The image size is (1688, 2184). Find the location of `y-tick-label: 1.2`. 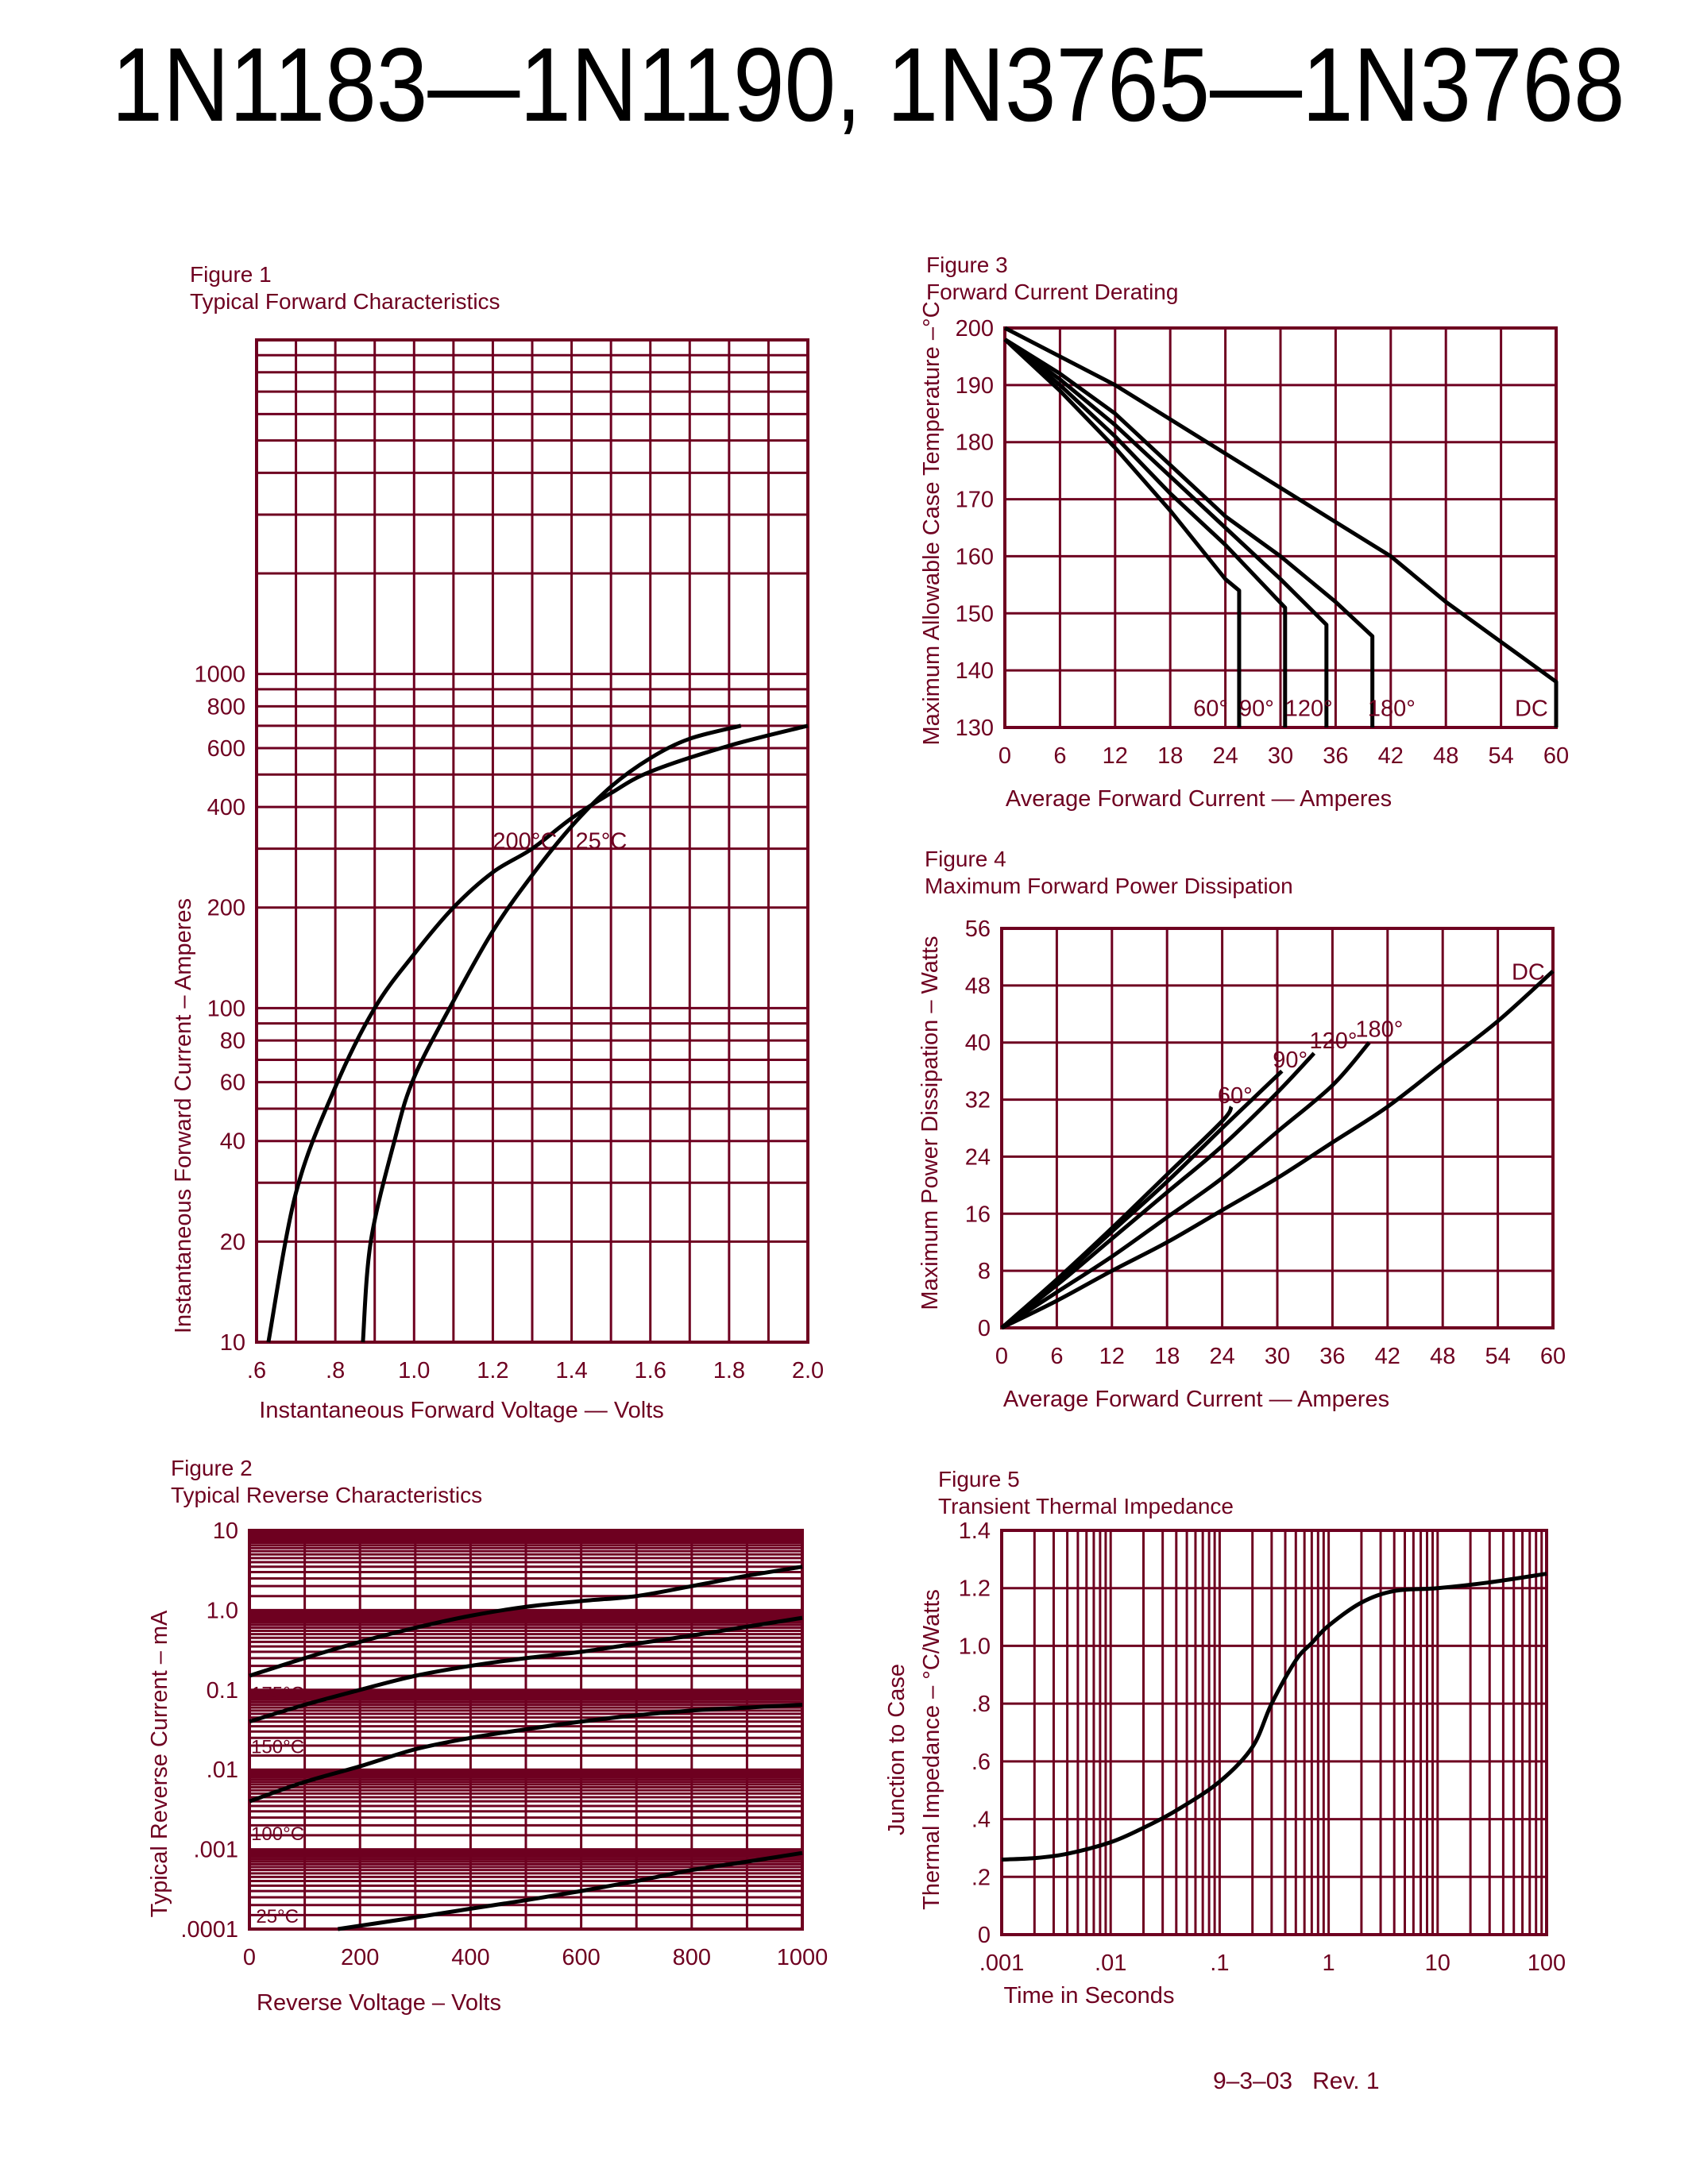

y-tick-label: 1.2 is located at coordinates (975, 1589).